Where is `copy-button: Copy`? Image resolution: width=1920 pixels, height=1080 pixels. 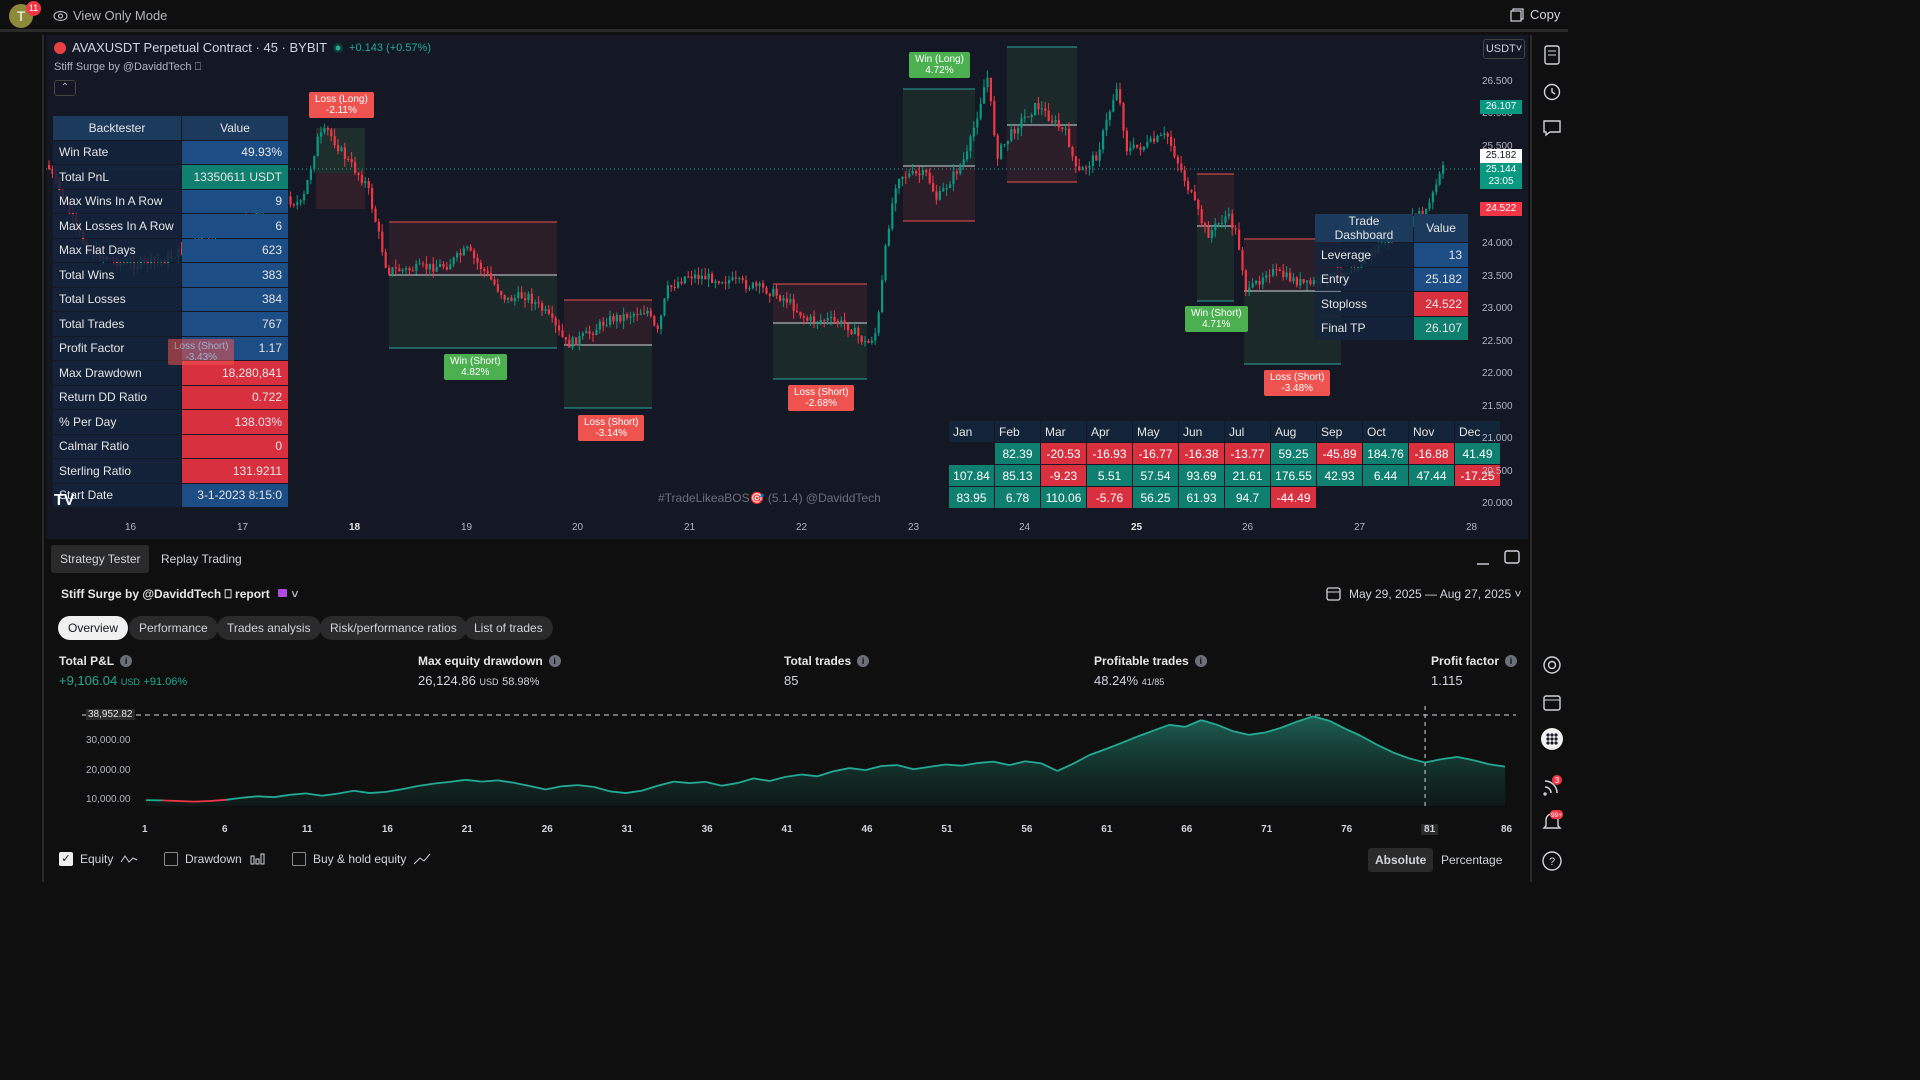
copy-button: Copy is located at coordinates (1535, 14).